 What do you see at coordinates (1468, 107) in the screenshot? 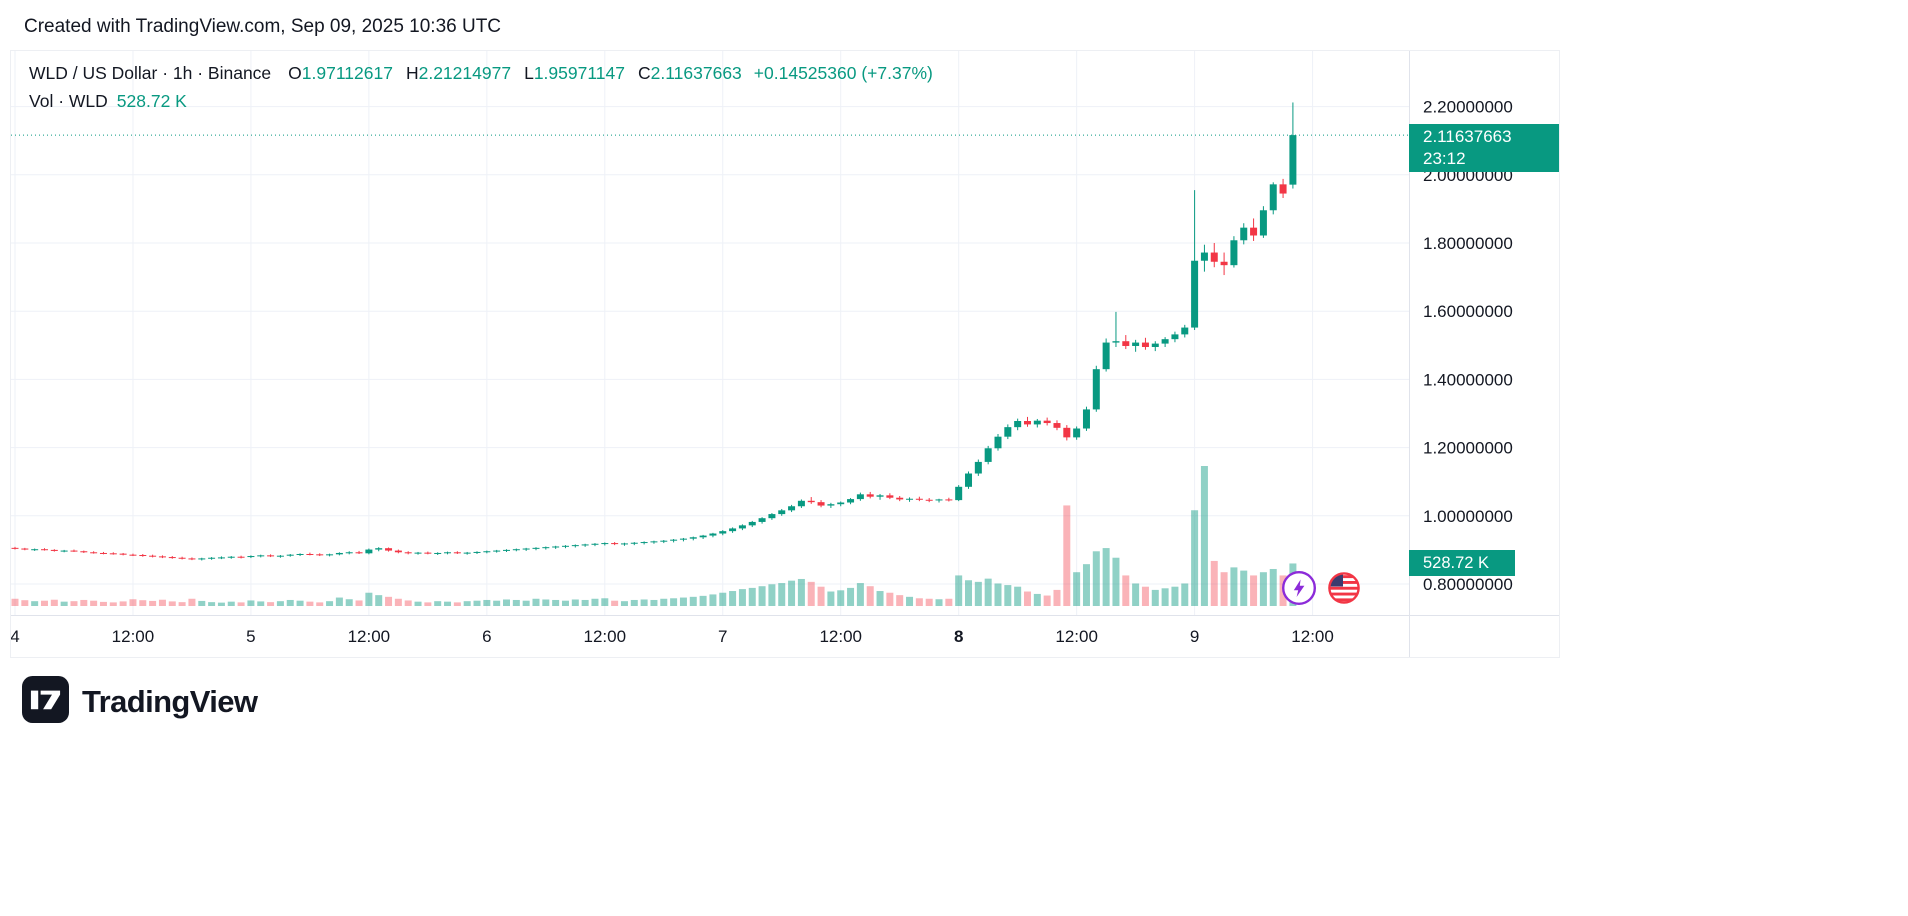
I see `price-tick-label: 2.20000000` at bounding box center [1468, 107].